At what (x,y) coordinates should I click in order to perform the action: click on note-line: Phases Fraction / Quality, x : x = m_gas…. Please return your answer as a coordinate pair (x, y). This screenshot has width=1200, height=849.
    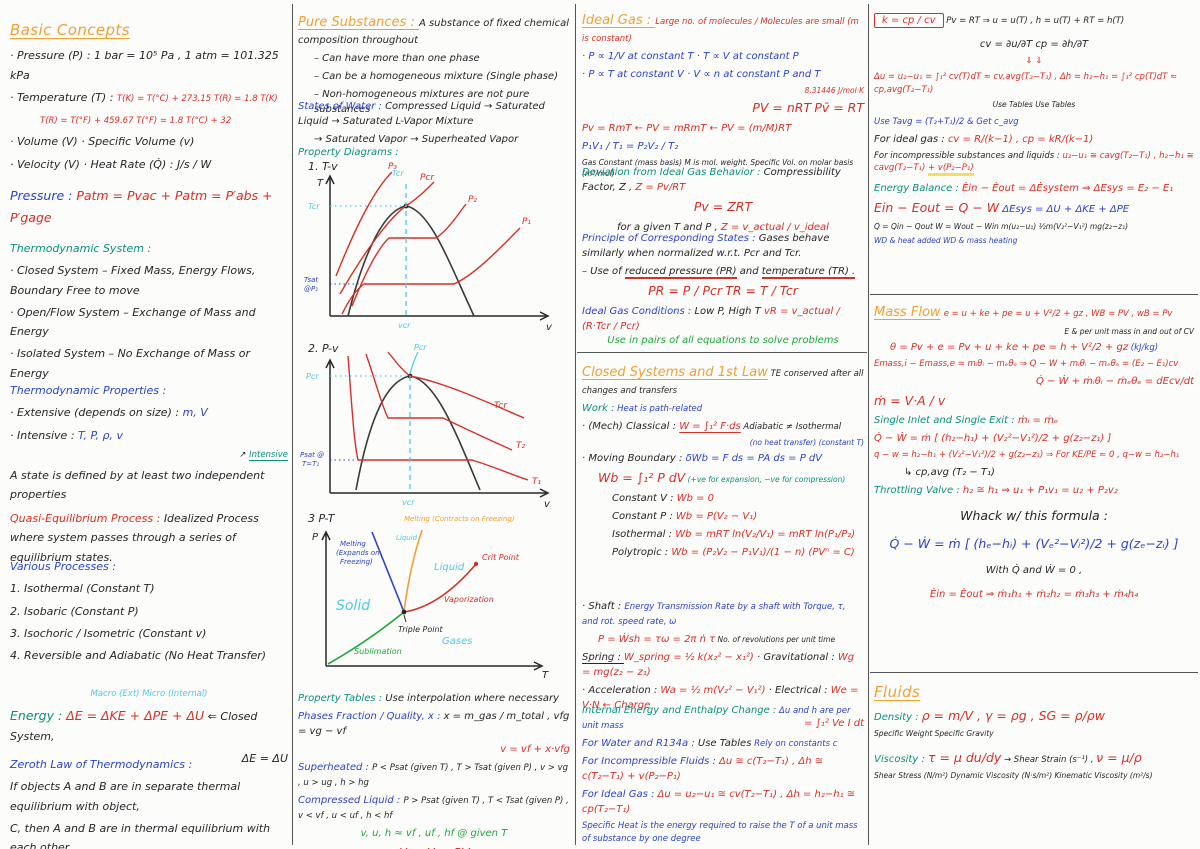
    Looking at the image, I should click on (434, 724).